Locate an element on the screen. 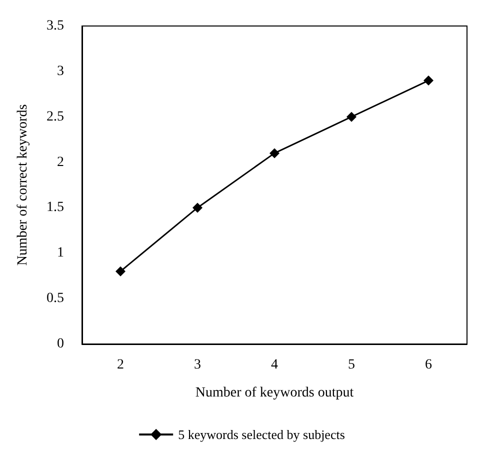 This screenshot has height=464, width=483. y-tick-label: 1 is located at coordinates (60, 253).